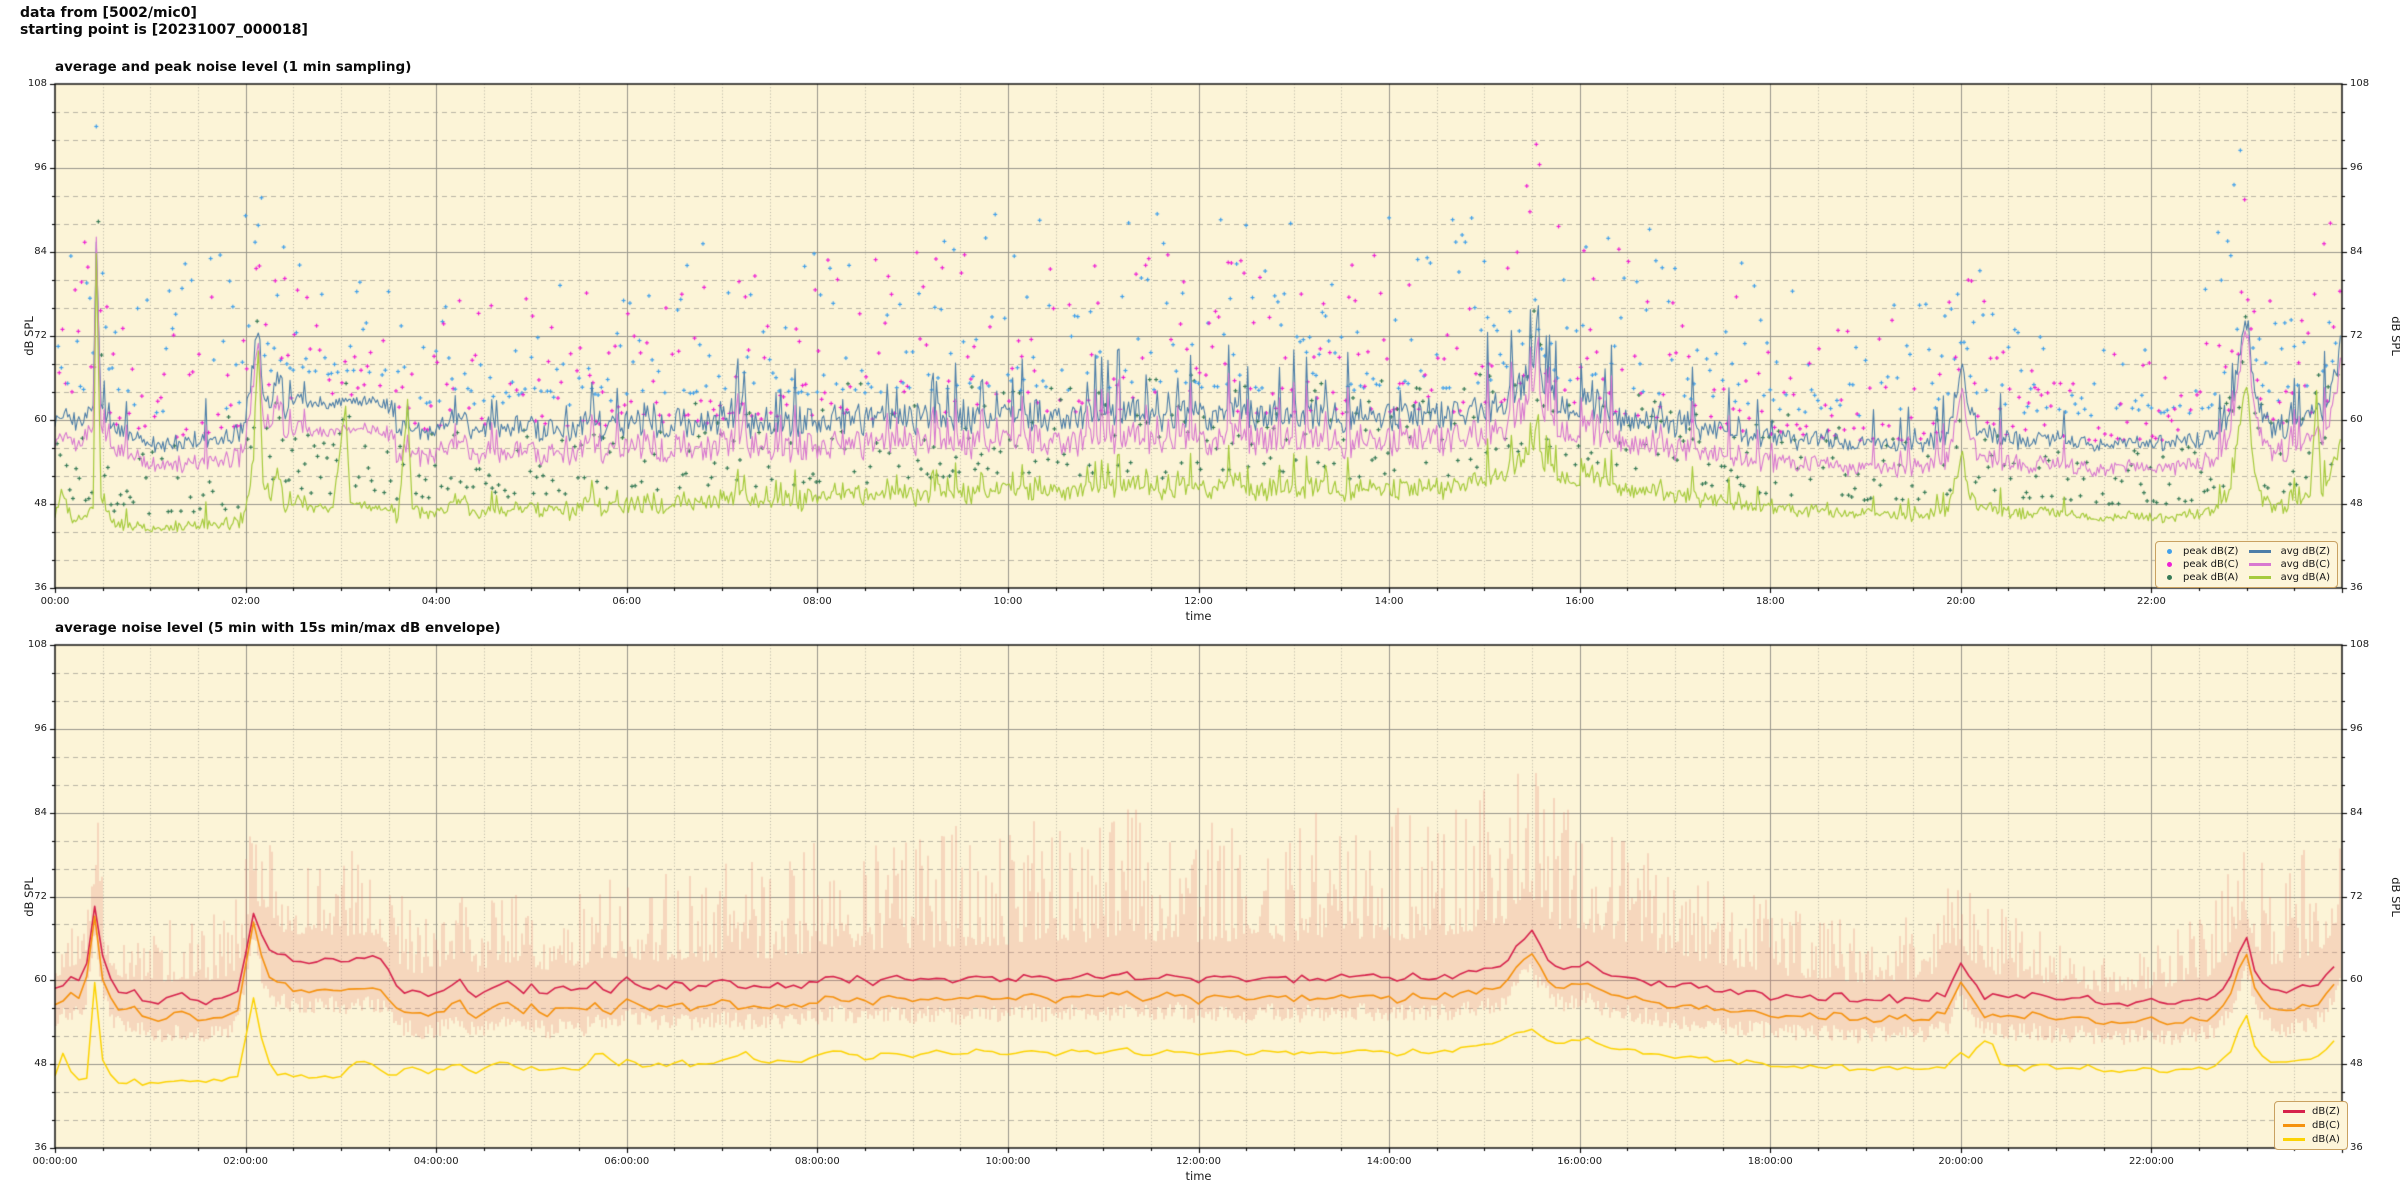 This screenshot has height=1200, width=2400. What do you see at coordinates (1198, 616) in the screenshot?
I see `top-chart-xlabel: time` at bounding box center [1198, 616].